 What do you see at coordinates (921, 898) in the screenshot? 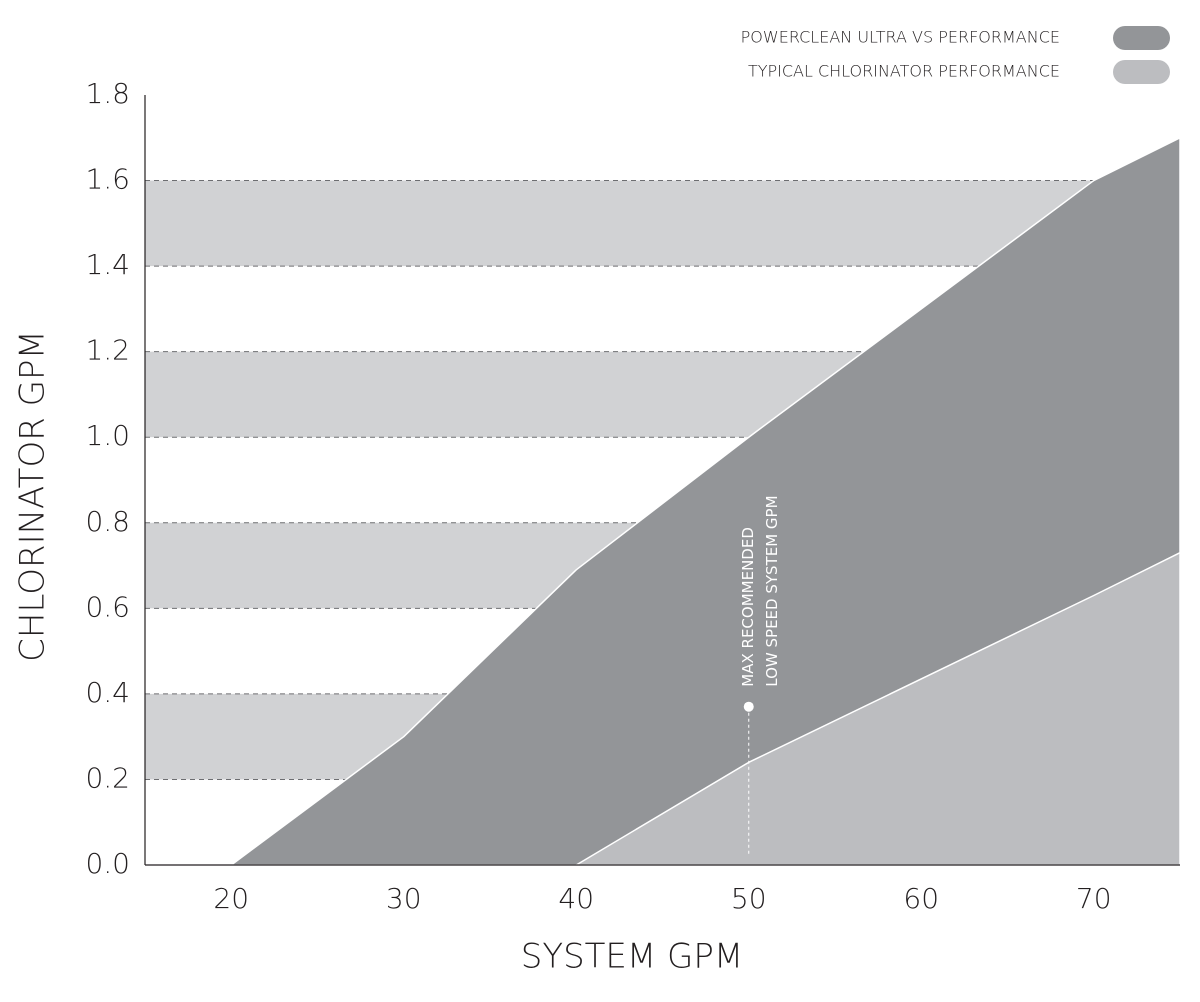
I see `x-tick-label: 60` at bounding box center [921, 898].